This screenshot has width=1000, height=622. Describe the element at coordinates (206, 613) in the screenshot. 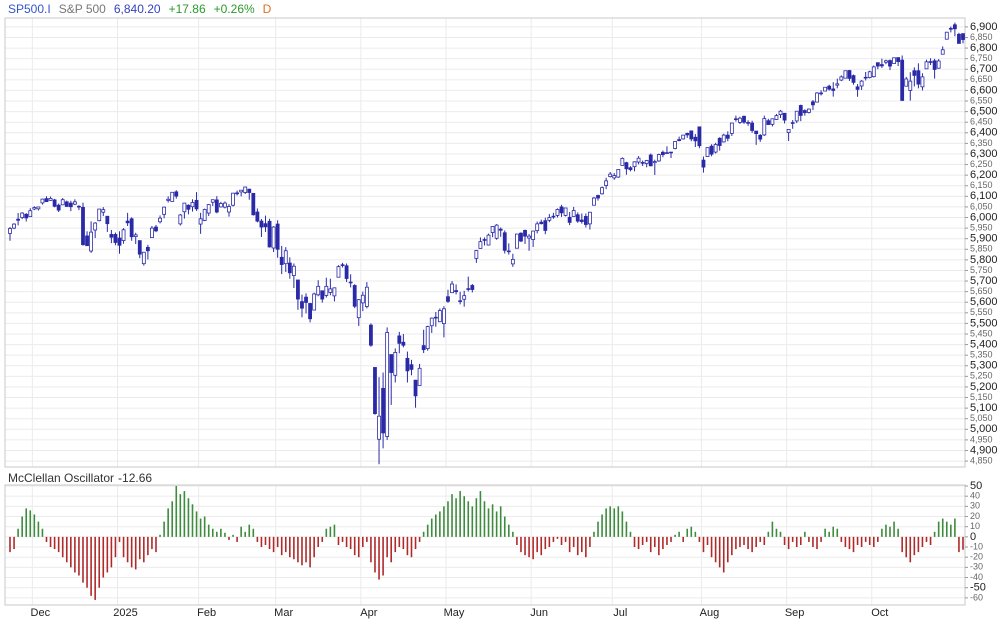

I see `x-tick-label: Feb` at that location.